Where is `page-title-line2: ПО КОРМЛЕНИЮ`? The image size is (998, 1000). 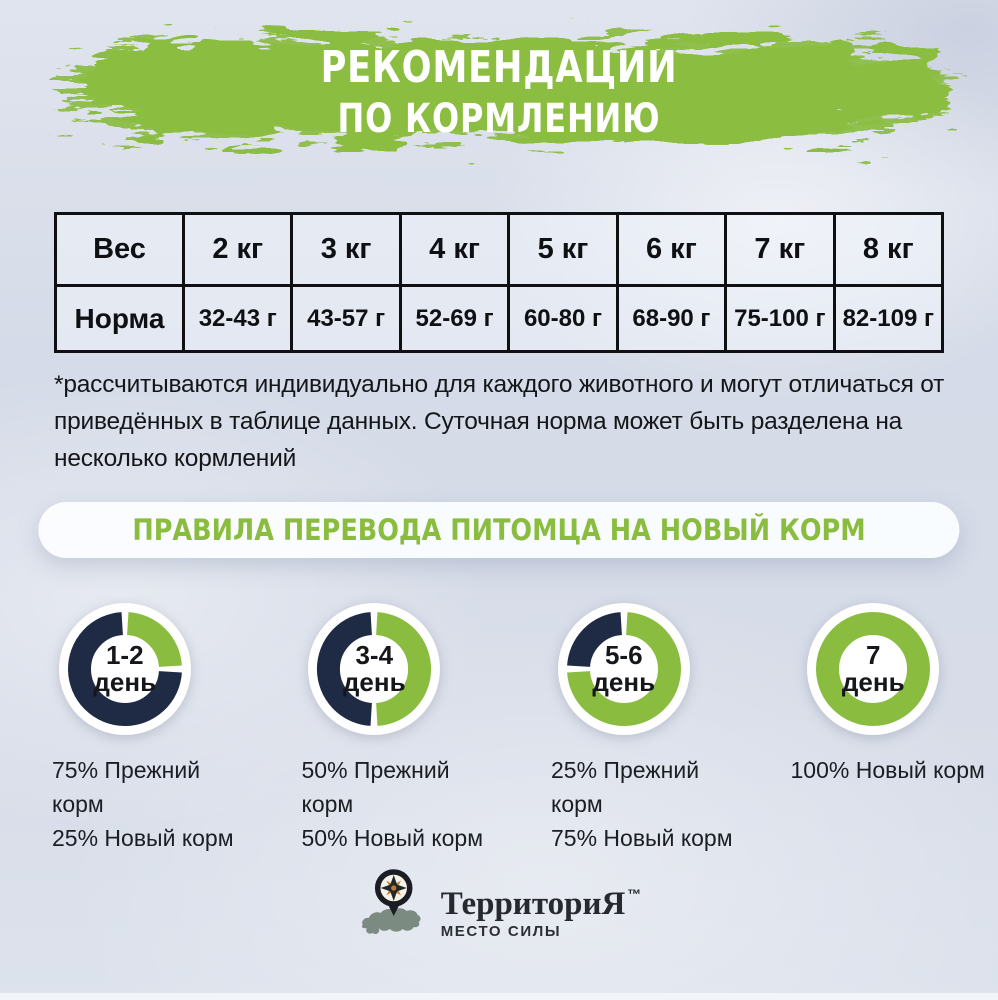
page-title-line2: ПО КОРМЛЕНИЮ is located at coordinates (499, 119).